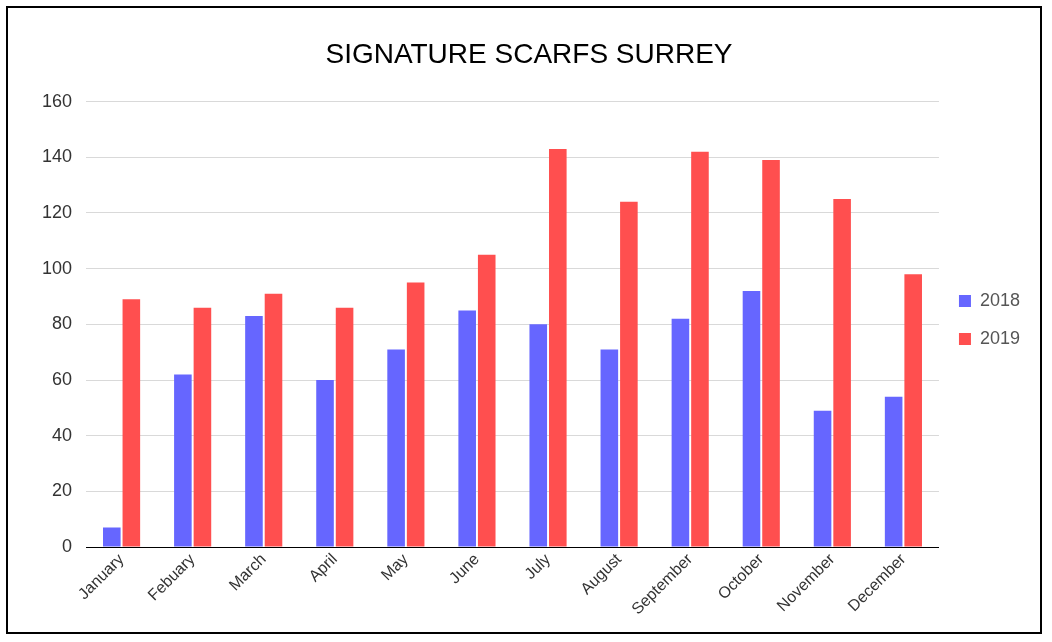 The image size is (1052, 642). Describe the element at coordinates (62, 378) in the screenshot. I see `y-tick-label: 60` at that location.